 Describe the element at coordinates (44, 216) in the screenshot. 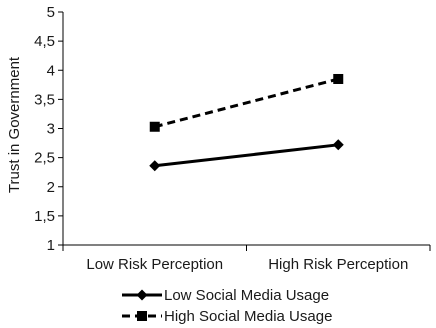

I see `y-tick-label: 1,5` at that location.